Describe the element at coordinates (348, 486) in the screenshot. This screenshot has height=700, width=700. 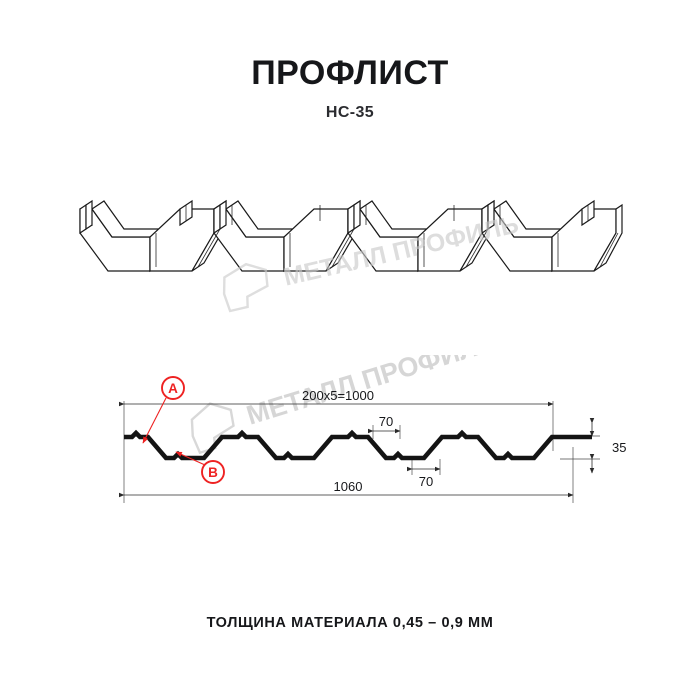
I see `dim-overall-width-label: 1060` at that location.